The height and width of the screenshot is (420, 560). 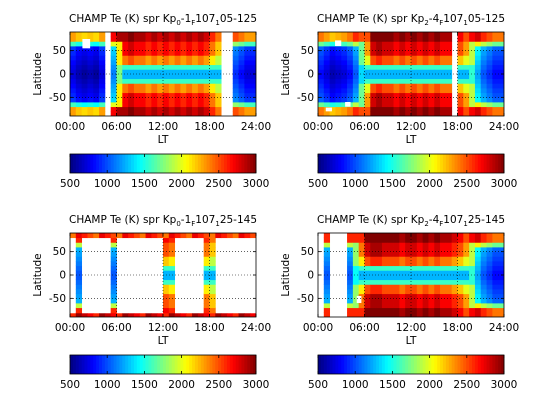 What do you see at coordinates (413, 275) in the screenshot?
I see `heatmap-cells` at bounding box center [413, 275].